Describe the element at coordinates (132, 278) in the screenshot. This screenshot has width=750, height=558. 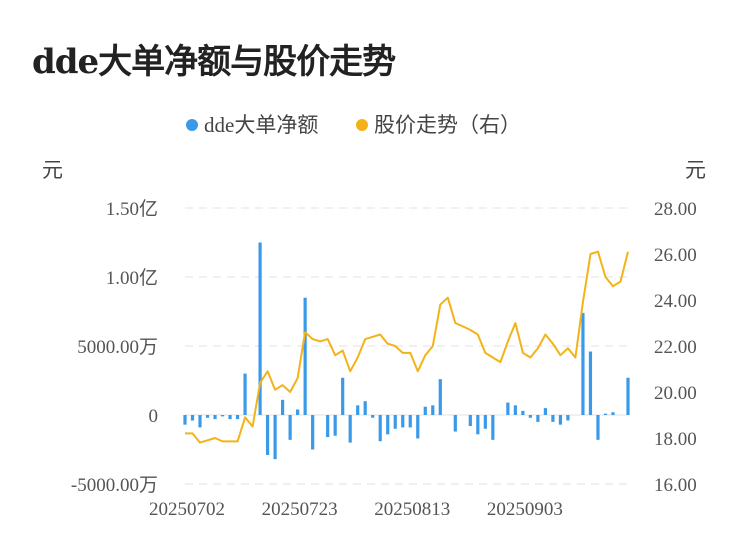
I see `left-tick-label: 1.00亿` at that location.